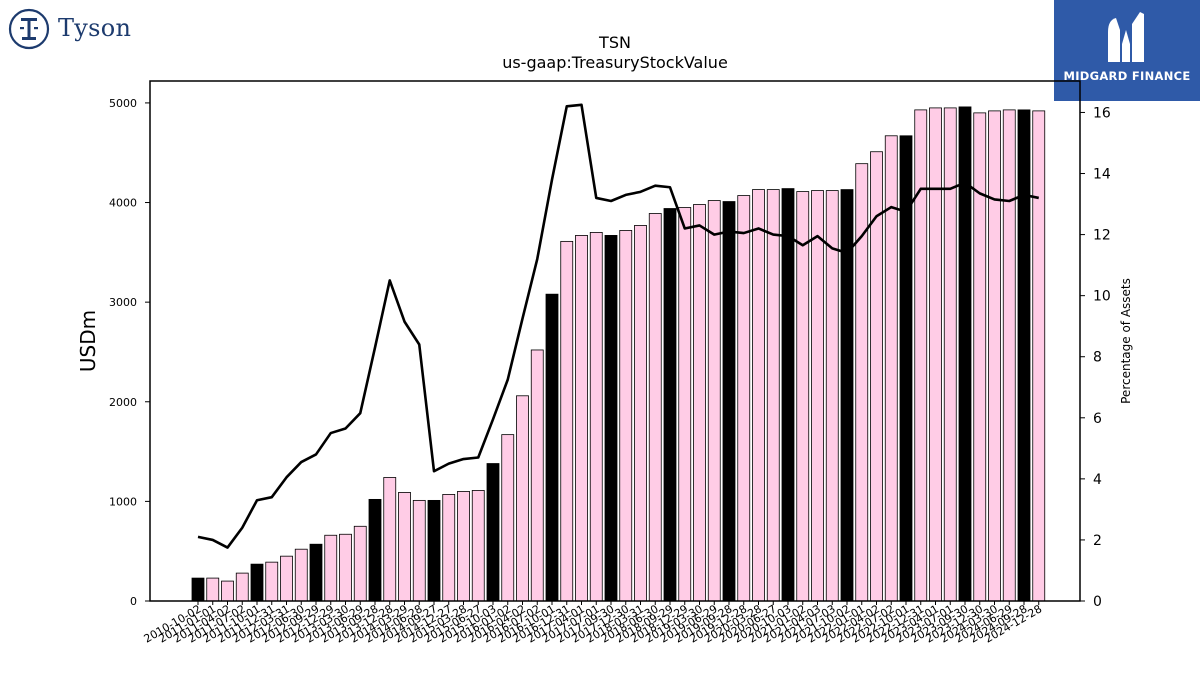 This screenshot has width=1200, height=675. What do you see at coordinates (1102, 175) in the screenshot?
I see `y2-tick-label: 14` at bounding box center [1102, 175].